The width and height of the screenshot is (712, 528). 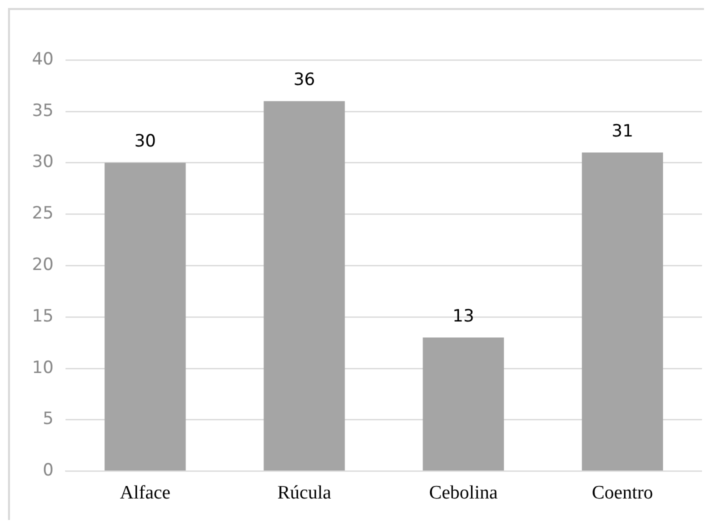 I want to click on y-tick-label: 25, so click(x=43, y=214).